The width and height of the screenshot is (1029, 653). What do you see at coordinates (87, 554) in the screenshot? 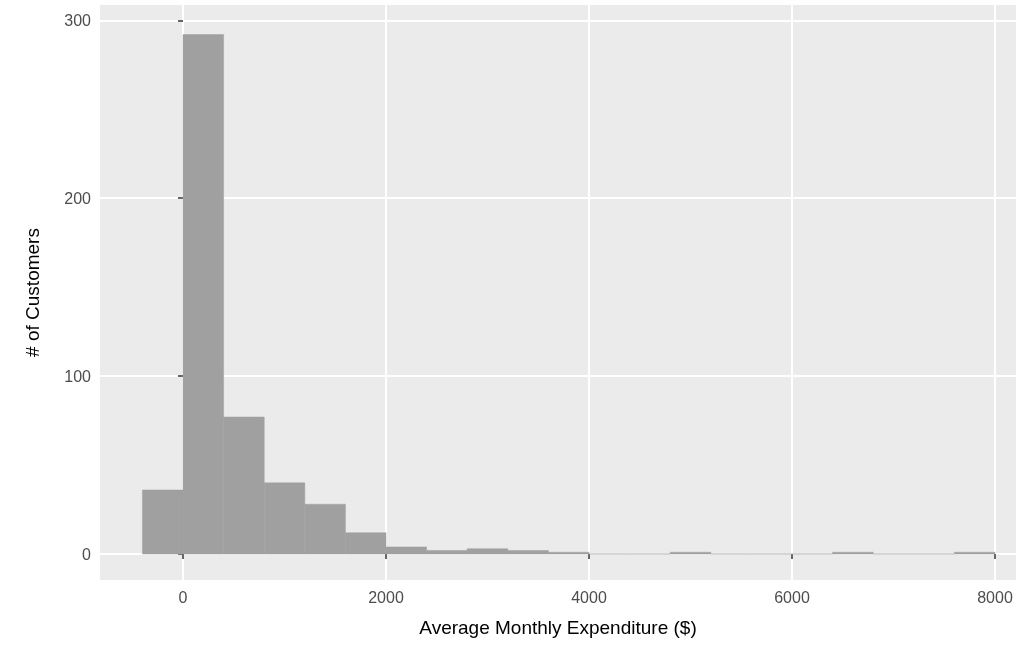
I see `y-tick-label: 0` at bounding box center [87, 554].